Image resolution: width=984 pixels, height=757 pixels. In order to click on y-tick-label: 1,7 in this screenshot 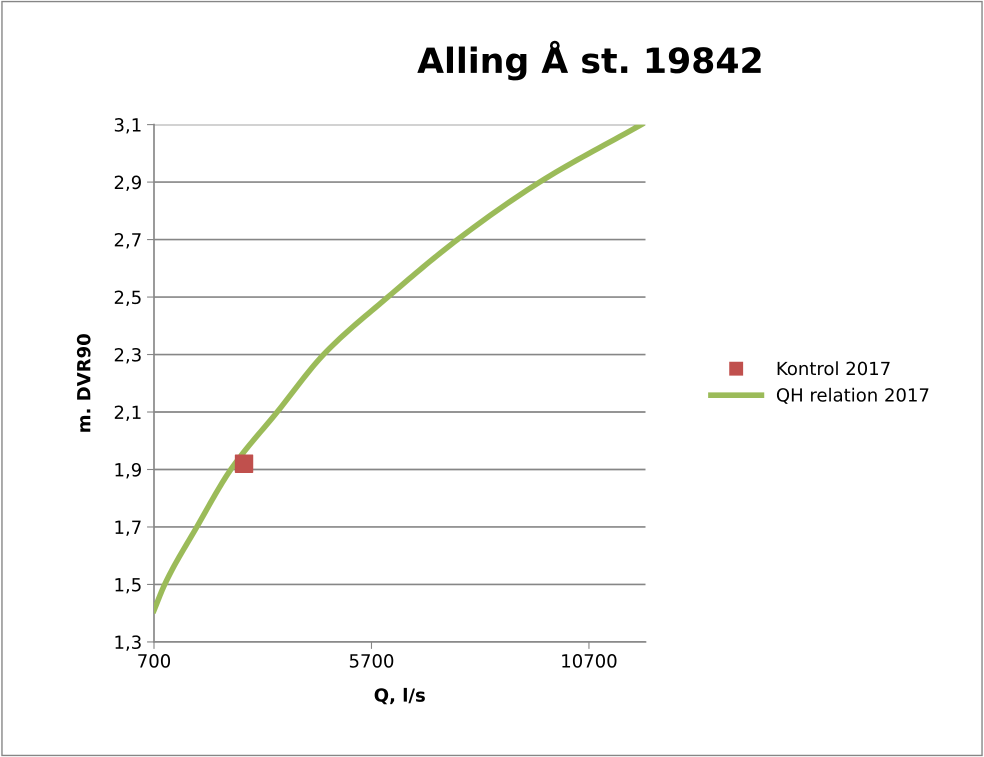, I will do `click(128, 528)`.